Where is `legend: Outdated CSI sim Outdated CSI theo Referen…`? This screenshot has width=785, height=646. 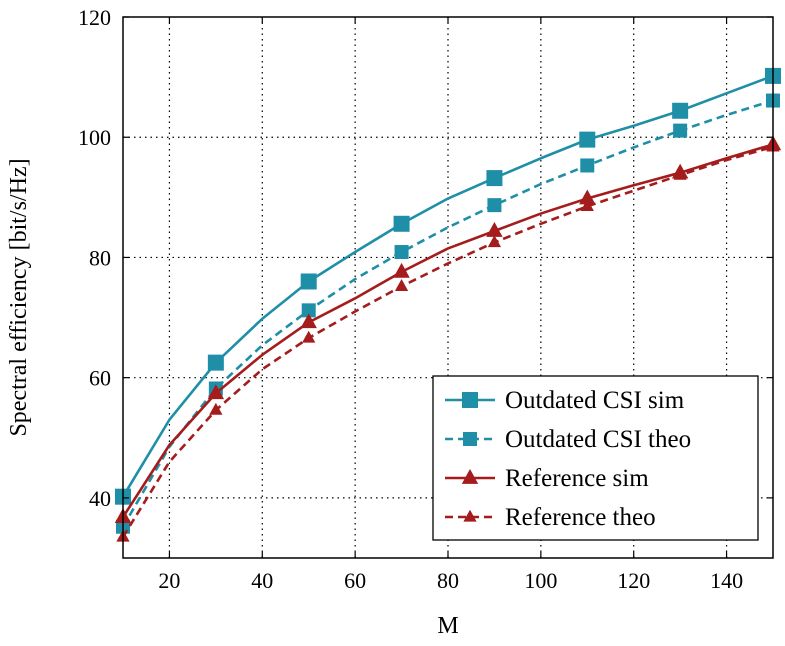
legend: Outdated CSI sim Outdated CSI theo Referen… is located at coordinates (595, 458).